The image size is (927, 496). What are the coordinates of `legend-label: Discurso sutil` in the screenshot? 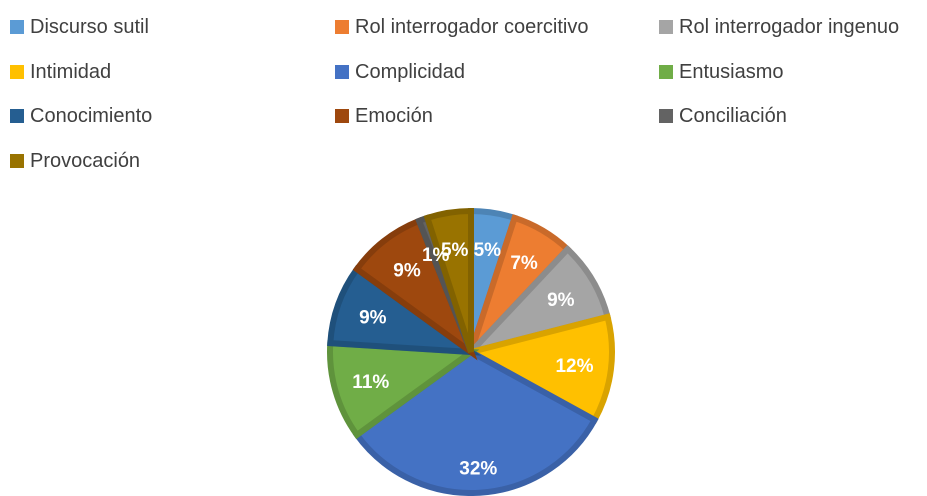 It's located at (89, 26).